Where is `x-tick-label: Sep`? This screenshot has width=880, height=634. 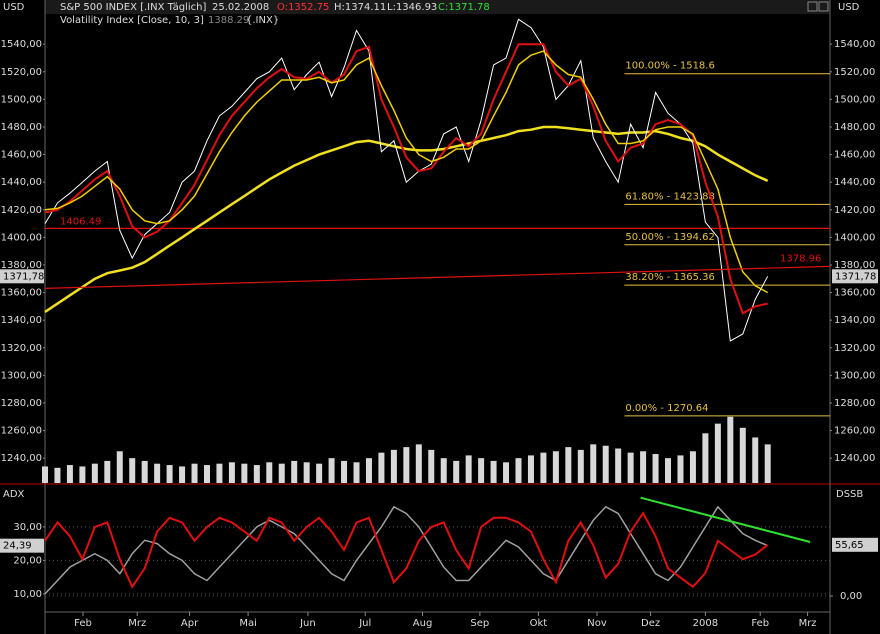 x-tick-label: Sep is located at coordinates (479, 623).